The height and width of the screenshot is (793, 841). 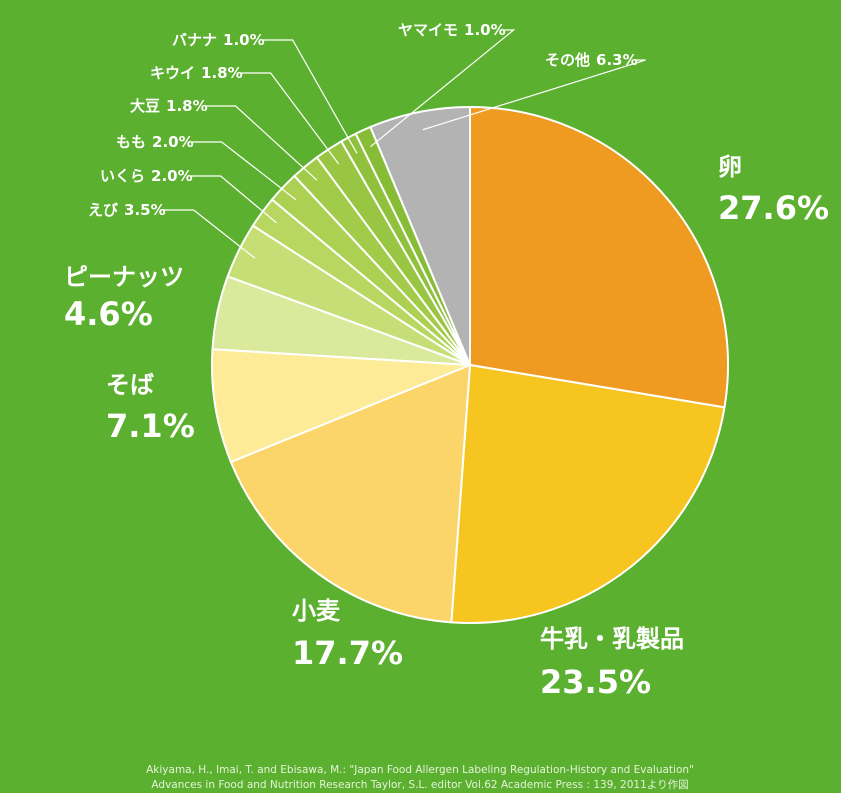 I want to click on slice-label: バナナ 1.0%, so click(x=218, y=40).